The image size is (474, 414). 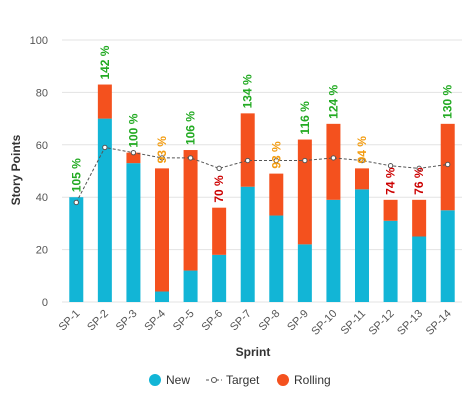 I want to click on x-tick-label: SP-12, so click(x=382, y=323).